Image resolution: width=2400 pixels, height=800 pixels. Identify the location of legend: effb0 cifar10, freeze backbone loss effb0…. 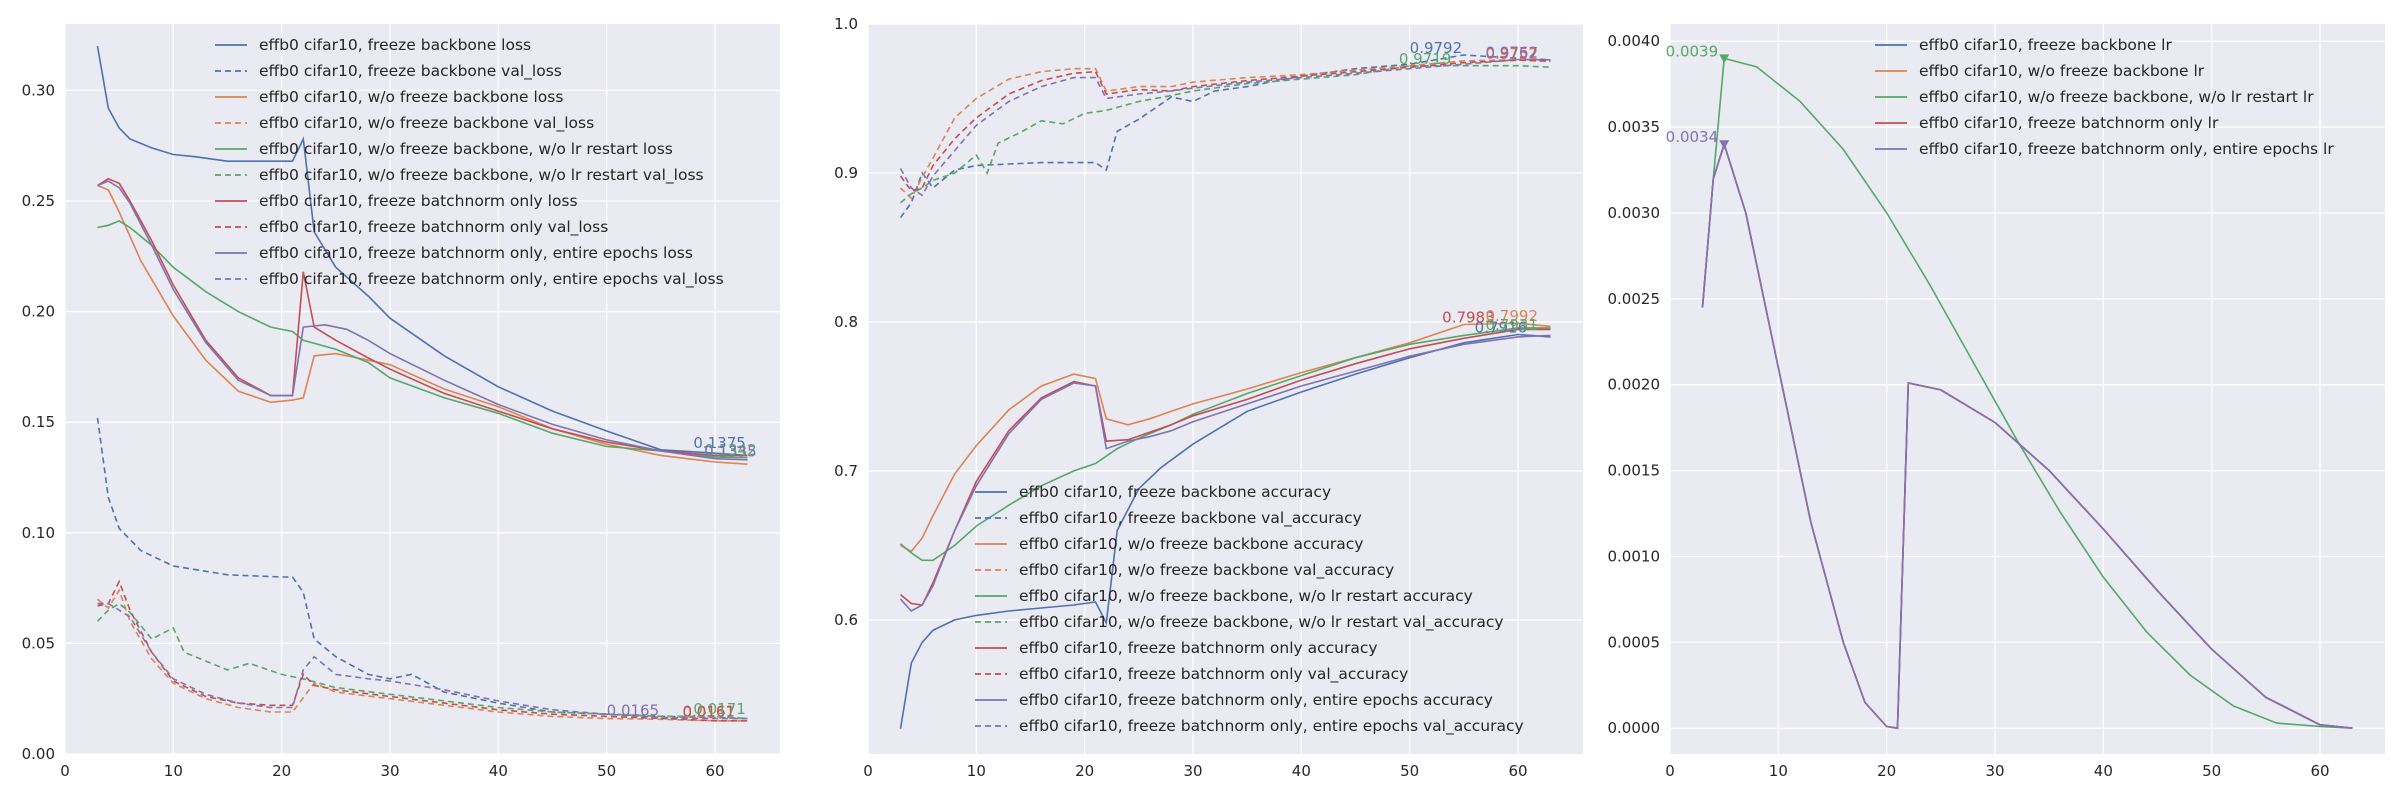
(469, 162).